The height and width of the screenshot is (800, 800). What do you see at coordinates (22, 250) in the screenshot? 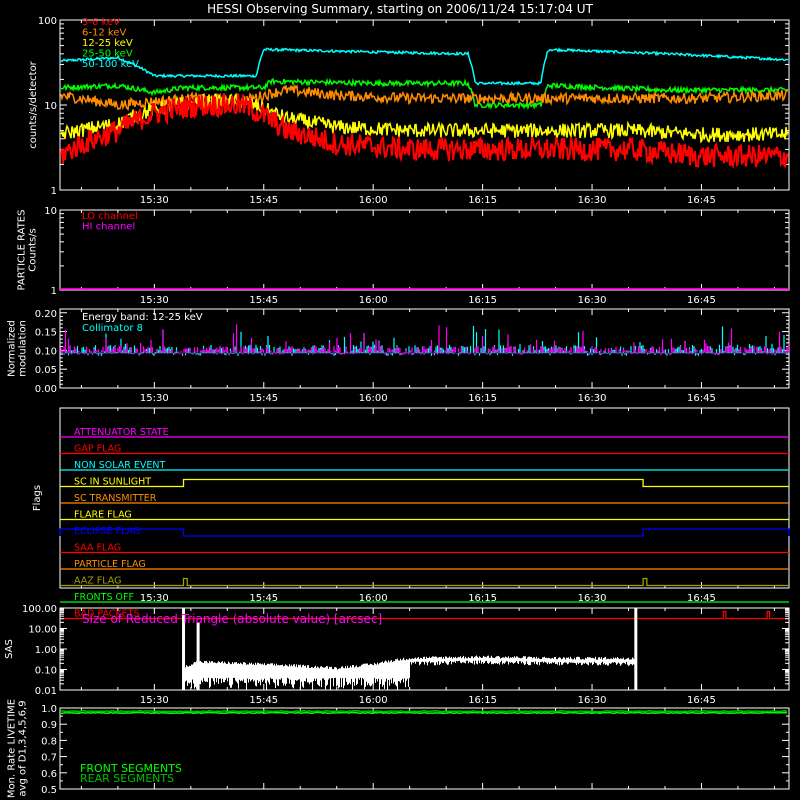
I see `particle-ylabel-line: PARTICLE RATES` at bounding box center [22, 250].